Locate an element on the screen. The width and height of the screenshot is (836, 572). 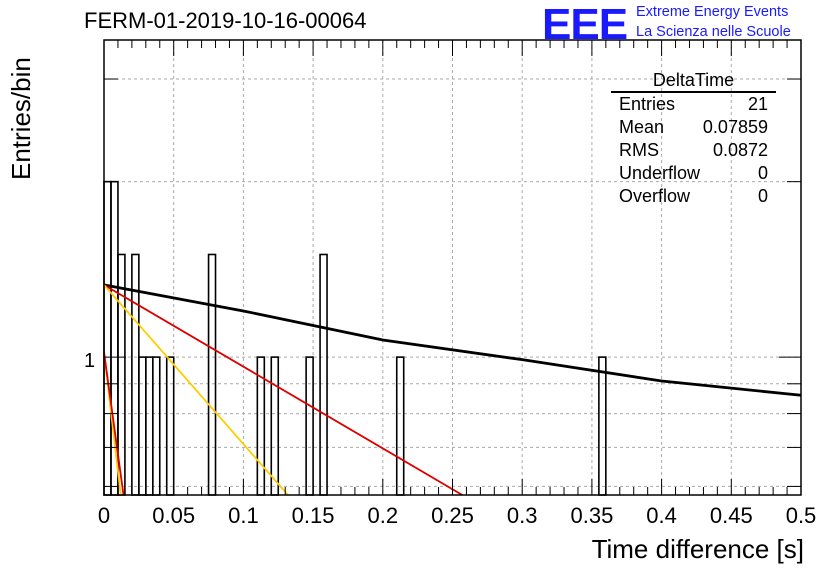
stats-value: 0.07859 is located at coordinates (735, 127).